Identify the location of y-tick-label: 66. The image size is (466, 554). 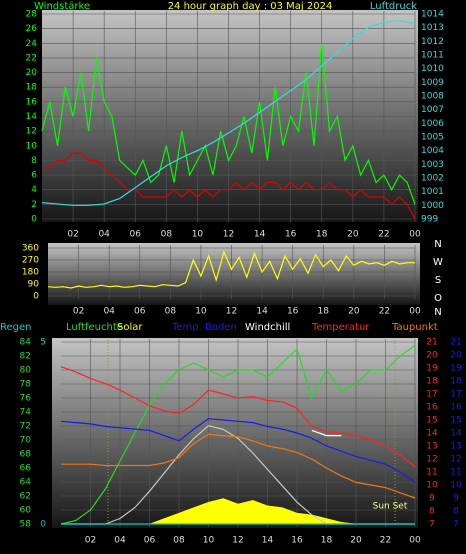
(26, 469).